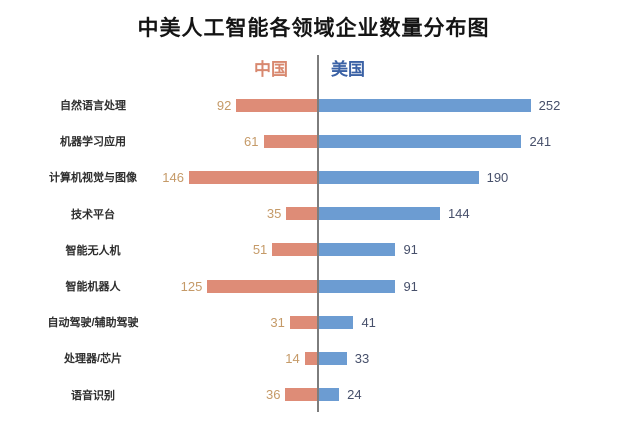 The image size is (627, 423). I want to click on us-zone: 190, so click(473, 177).